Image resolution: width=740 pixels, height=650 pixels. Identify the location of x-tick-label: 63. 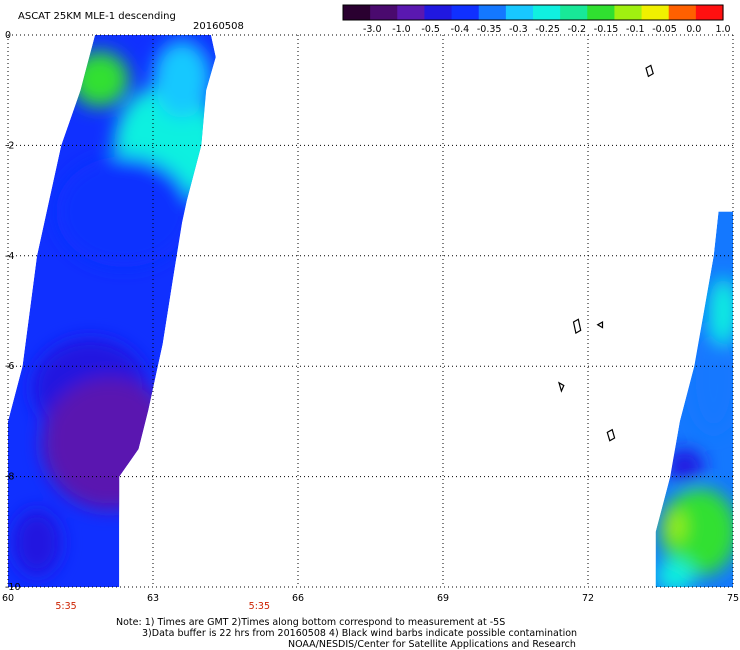
(153, 598).